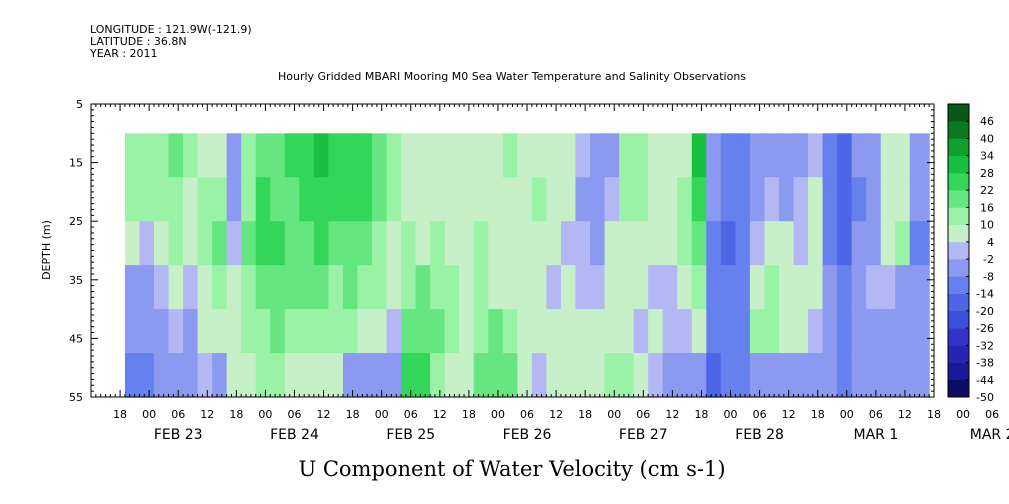 The width and height of the screenshot is (1009, 504). Describe the element at coordinates (527, 435) in the screenshot. I see `x-date-label: FEB 26` at that location.